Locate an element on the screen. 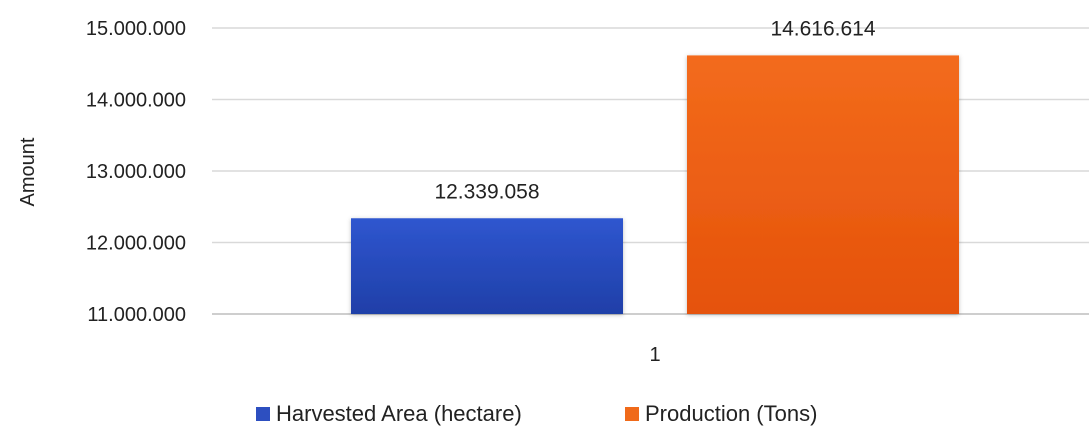 This screenshot has width=1089, height=429. y-tick-label: 15.000.000 is located at coordinates (136, 29).